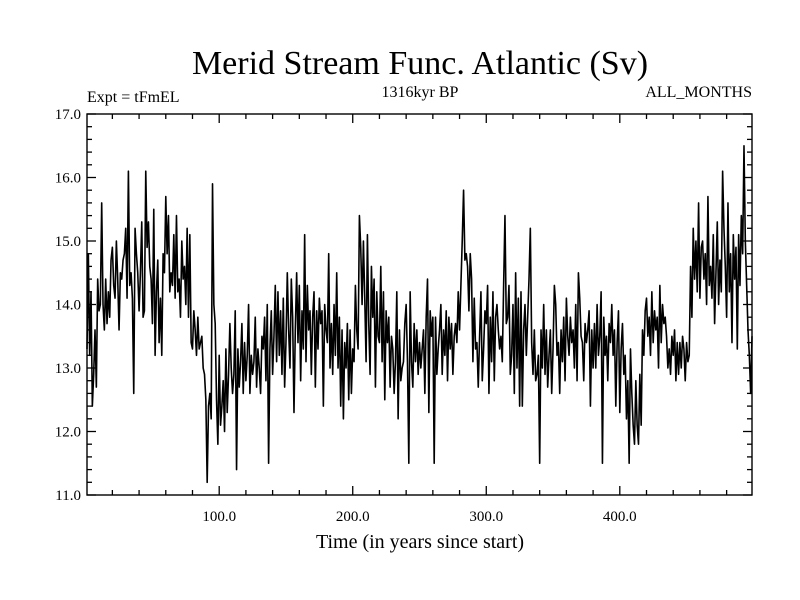  What do you see at coordinates (219, 517) in the screenshot?
I see `x-tick-label: 100.0` at bounding box center [219, 517].